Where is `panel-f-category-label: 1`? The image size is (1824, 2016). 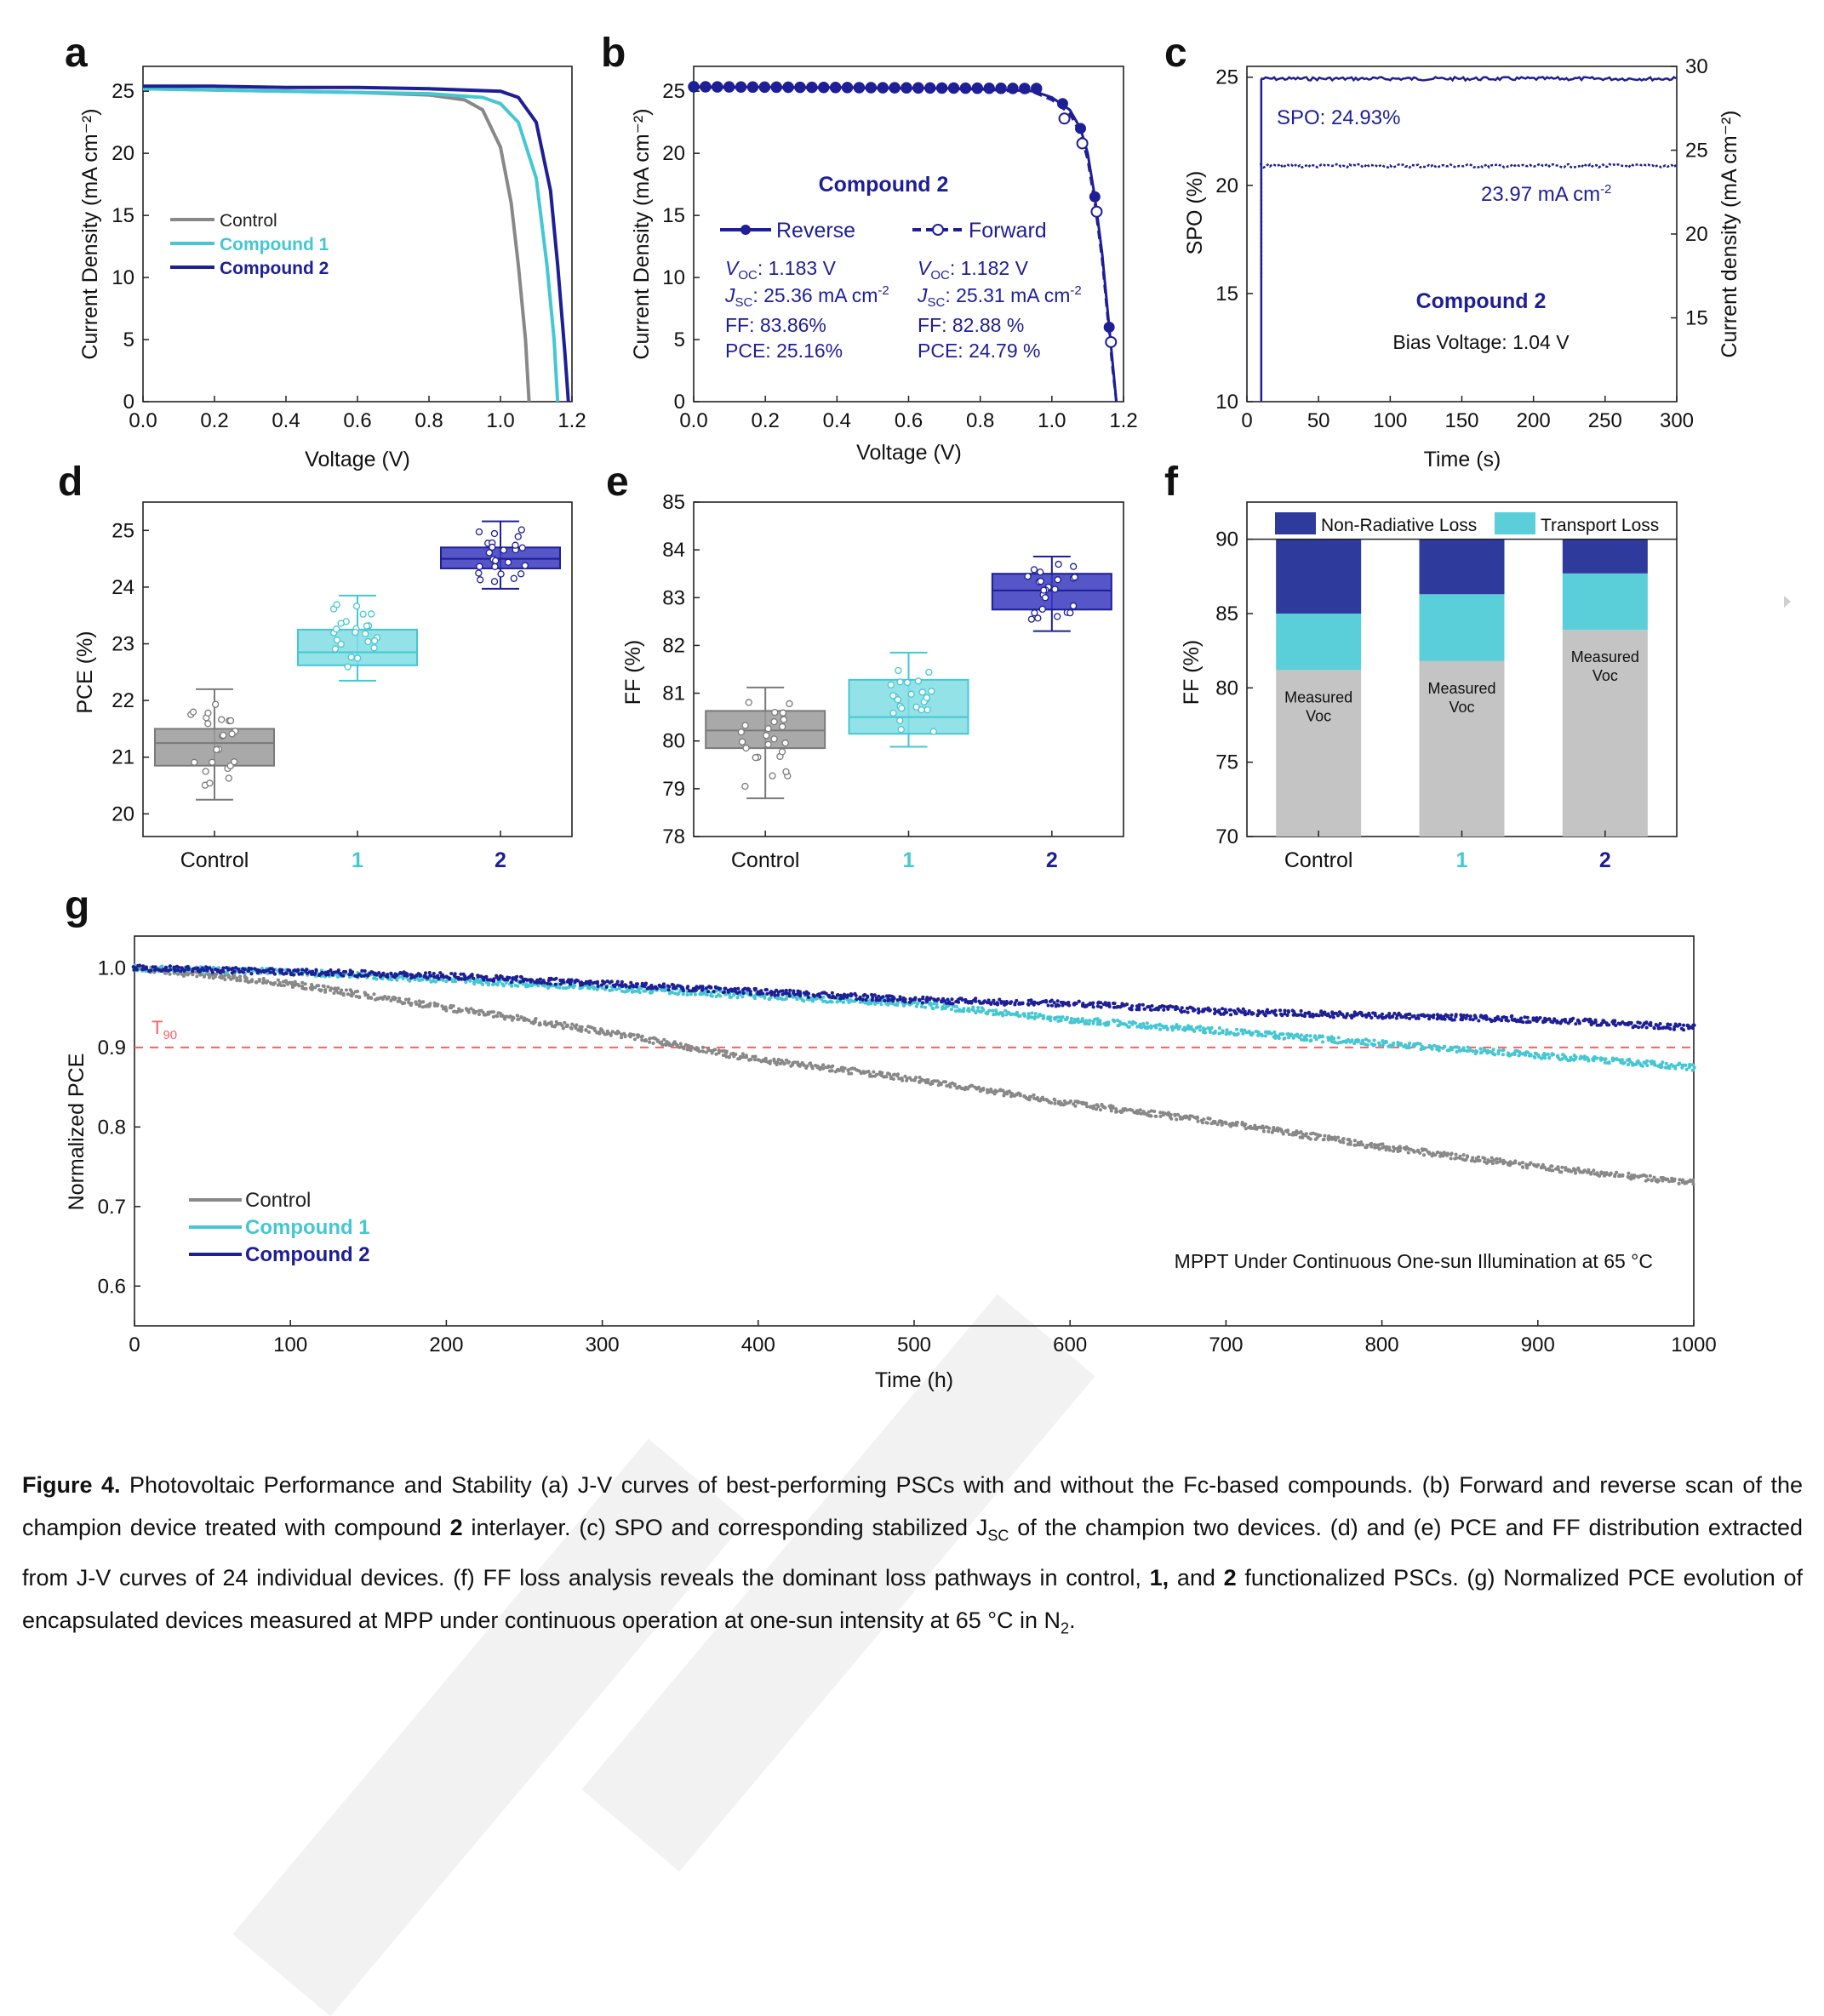
panel-f-category-label: 1 is located at coordinates (1462, 860).